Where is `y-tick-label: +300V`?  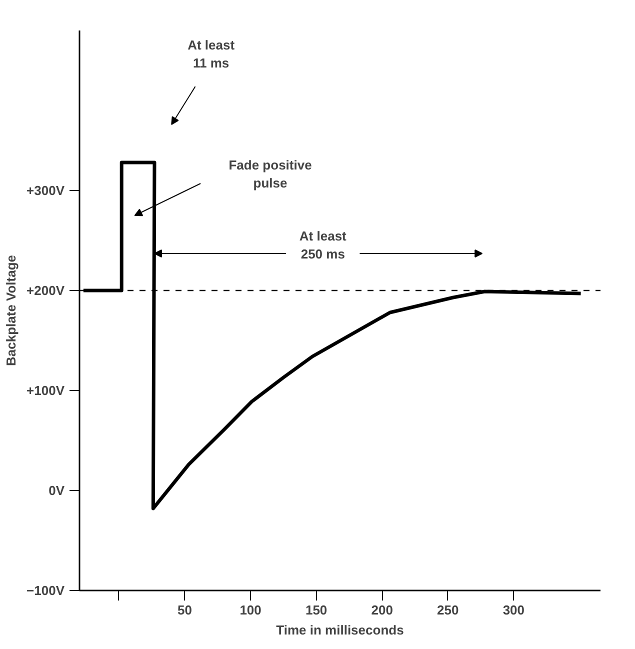 y-tick-label: +300V is located at coordinates (45, 190).